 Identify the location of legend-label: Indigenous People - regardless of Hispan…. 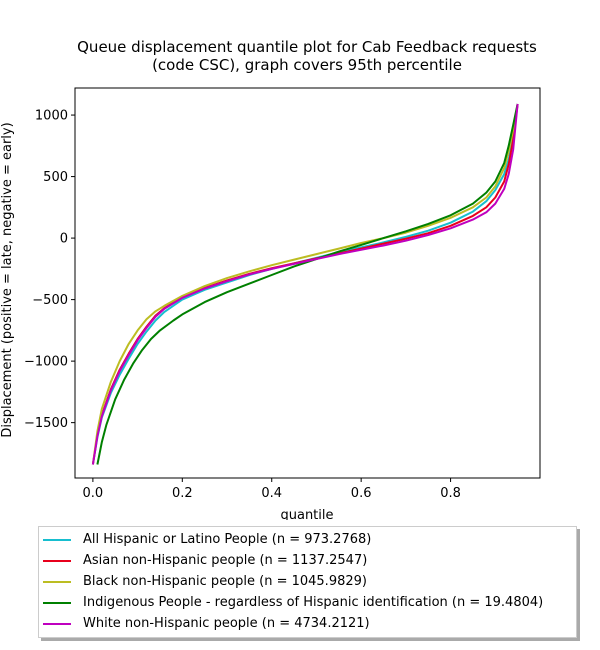
(313, 602).